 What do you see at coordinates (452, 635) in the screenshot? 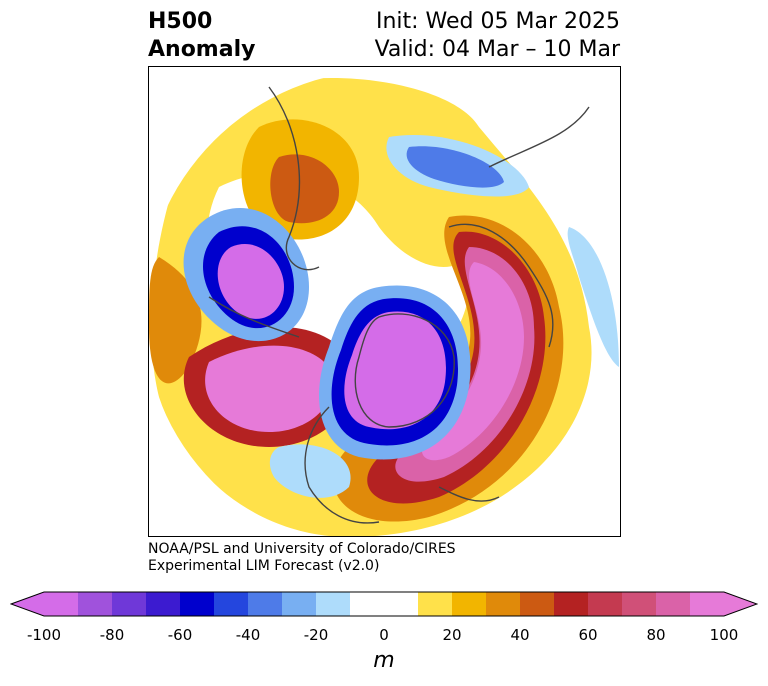
I see `colorbar-tick-label: 20` at bounding box center [452, 635].